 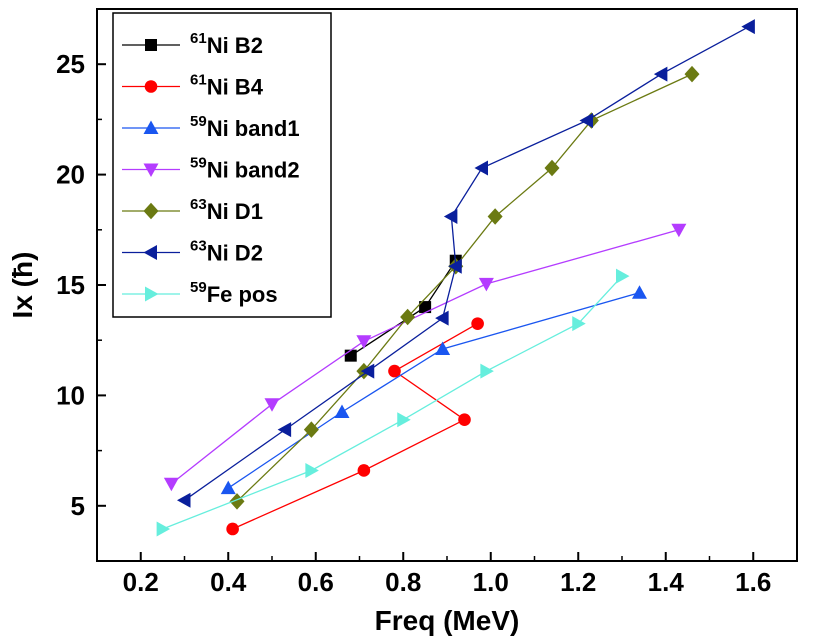 What do you see at coordinates (491, 582) in the screenshot?
I see `x-tick-label: 1.0` at bounding box center [491, 582].